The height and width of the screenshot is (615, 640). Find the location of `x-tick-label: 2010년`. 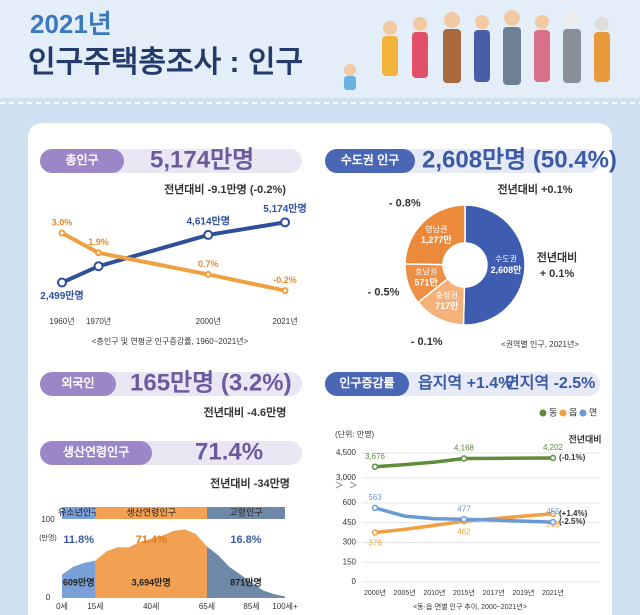

x-tick-label: 2010년 is located at coordinates (434, 592).